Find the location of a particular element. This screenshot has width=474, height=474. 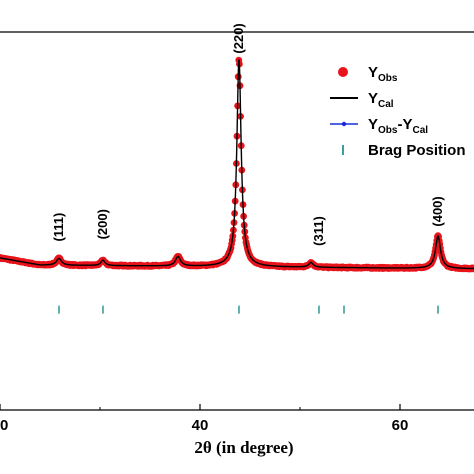

peak-label: (311) is located at coordinates (318, 231).